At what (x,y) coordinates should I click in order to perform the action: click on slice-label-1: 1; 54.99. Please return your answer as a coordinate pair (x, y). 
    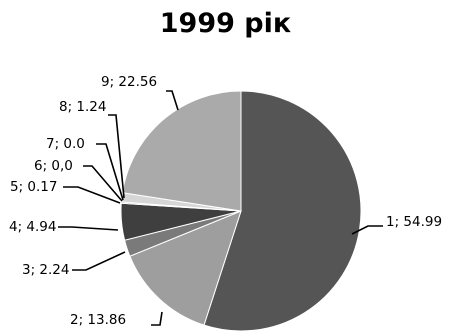
    Looking at the image, I should click on (414, 222).